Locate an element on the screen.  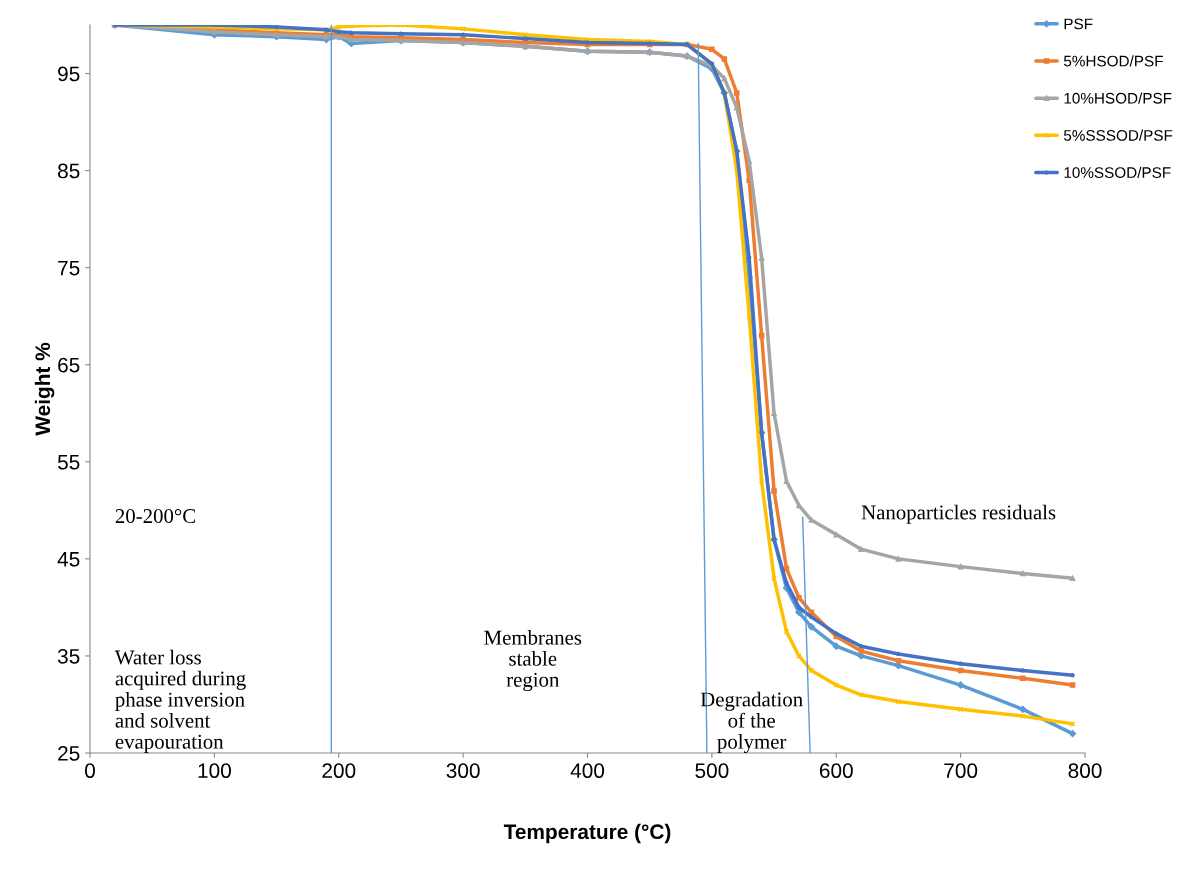
legend-label: PSF is located at coordinates (1078, 24).